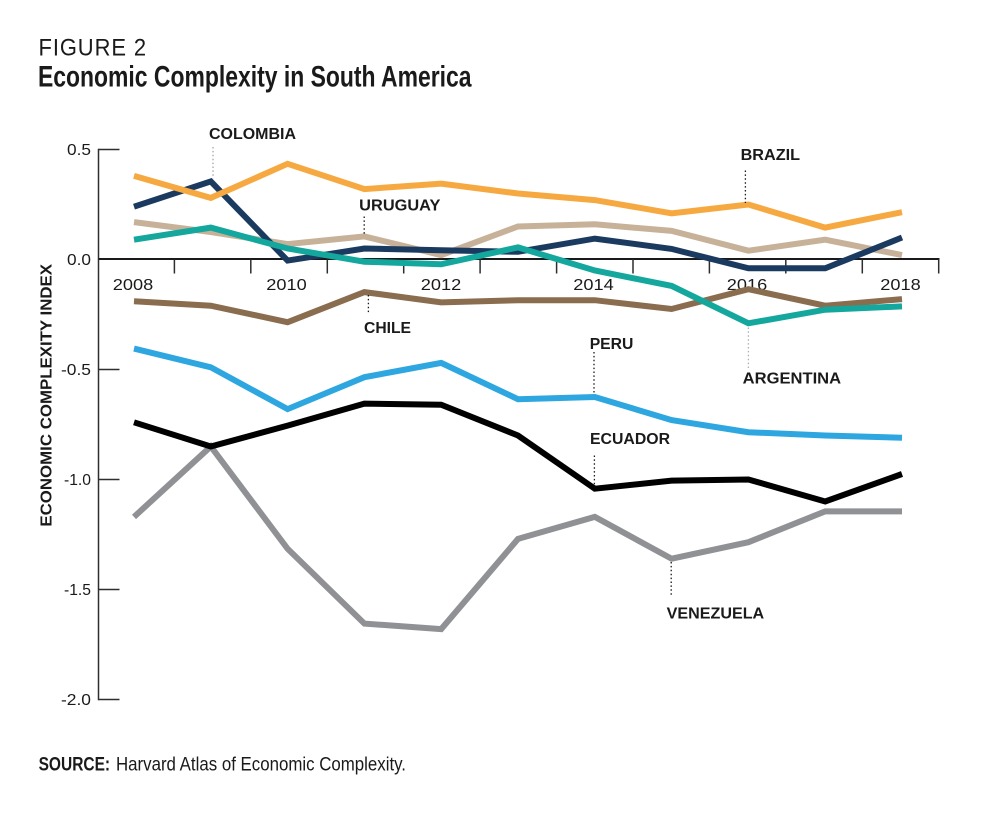 The image size is (1000, 839). Describe the element at coordinates (900, 285) in the screenshot. I see `svg-text: 2018` at that location.